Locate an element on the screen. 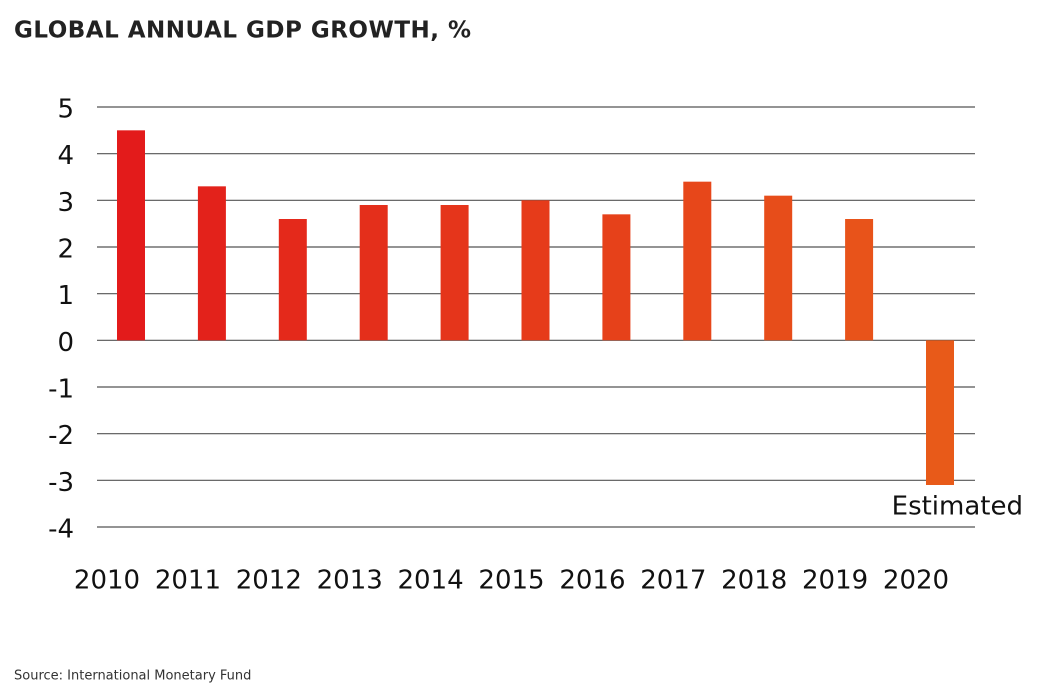 The height and width of the screenshot is (693, 1048). x-tick-label: 2016 is located at coordinates (592, 581).